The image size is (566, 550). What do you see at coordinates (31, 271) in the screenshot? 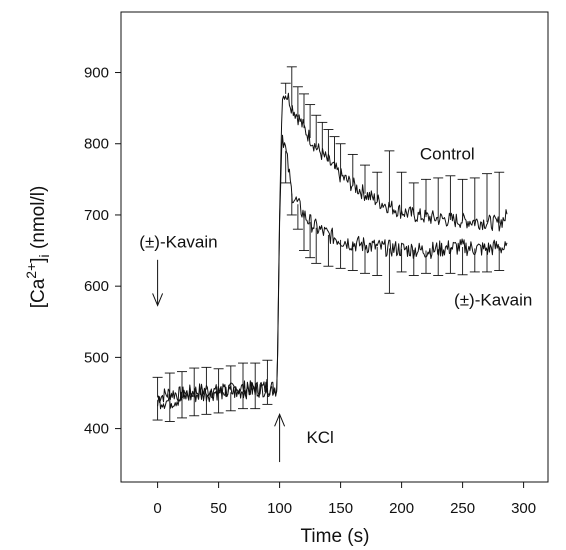
I see `y-axis-title-sup: 2+` at bounding box center [31, 271].